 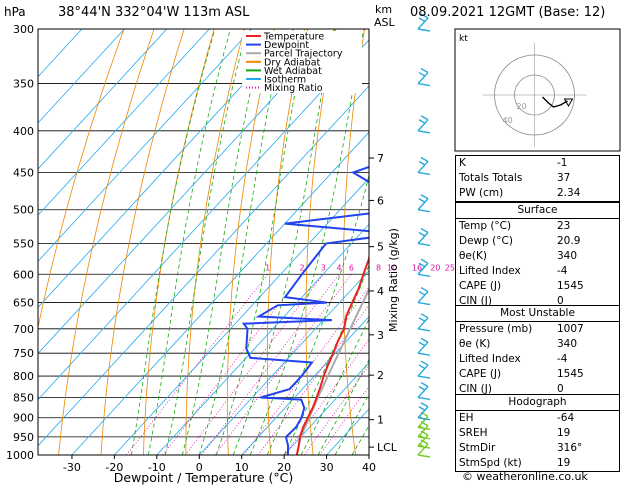 What do you see at coordinates (537, 226) in the screenshot?
I see `surface-row: Temp (°C) 23` at bounding box center [537, 226].